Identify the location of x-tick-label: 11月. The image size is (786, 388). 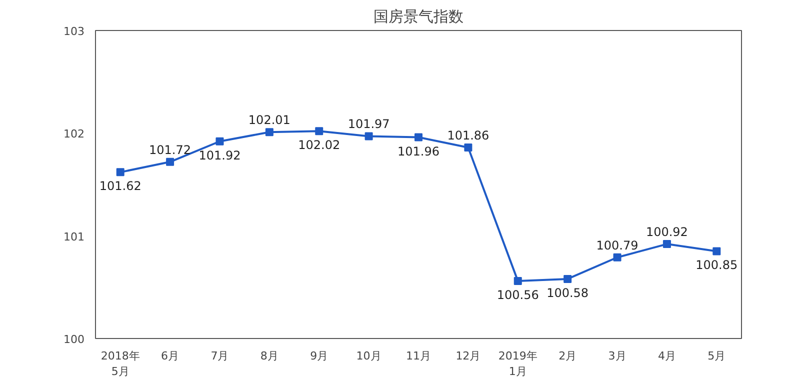
(418, 356).